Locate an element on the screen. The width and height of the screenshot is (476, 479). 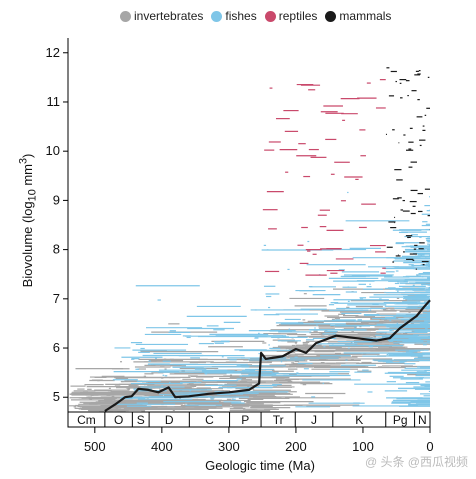
legend: invertebrates fishes reptiles mammals is located at coordinates (255, 16).